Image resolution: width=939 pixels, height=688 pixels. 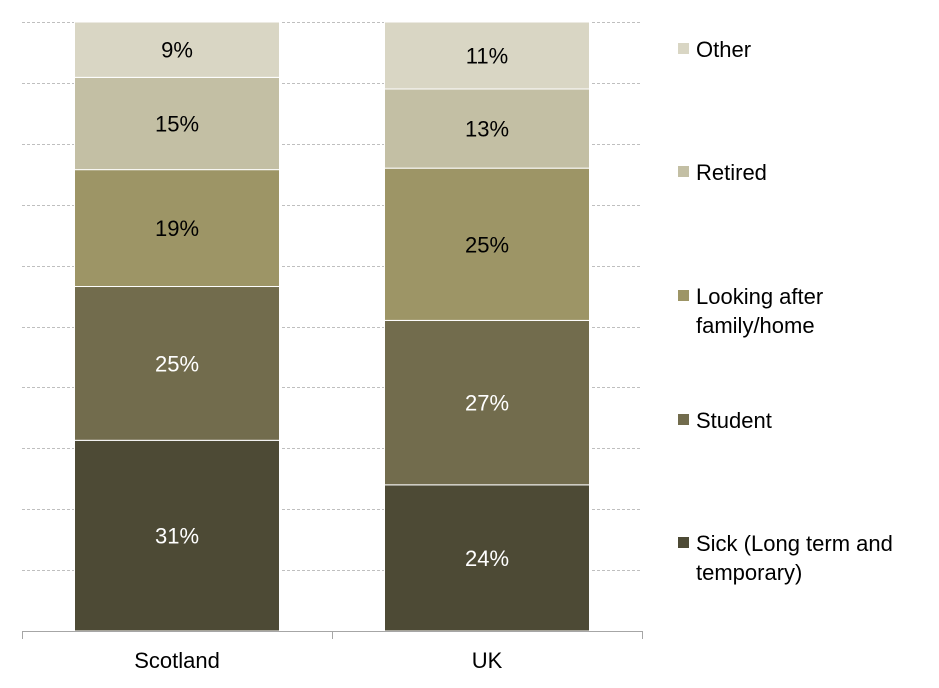 What do you see at coordinates (760, 311) in the screenshot?
I see `legend-label: Looking after family/home` at bounding box center [760, 311].